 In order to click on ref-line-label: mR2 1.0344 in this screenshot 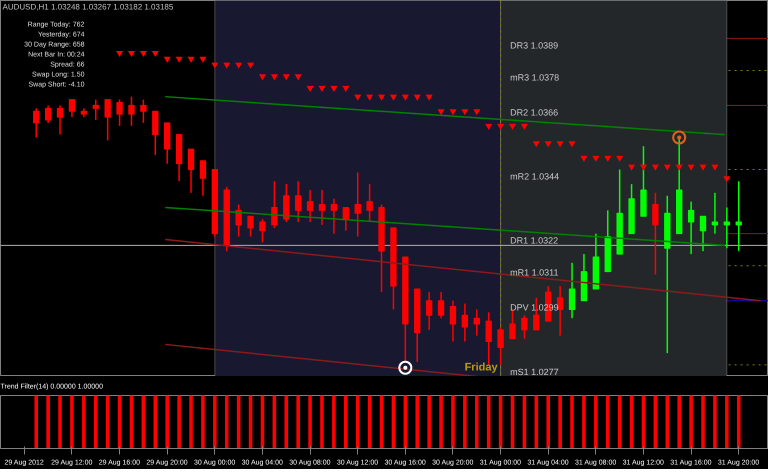, I will do `click(535, 177)`.